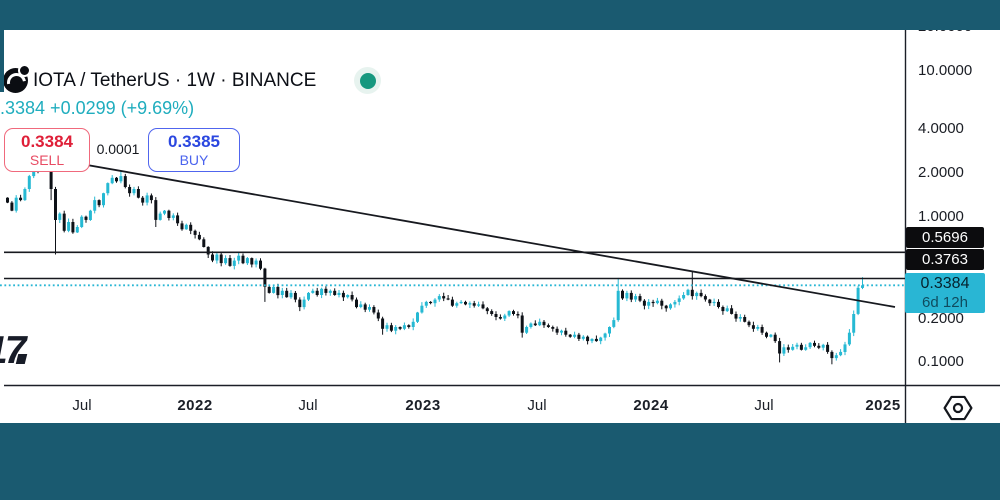 The height and width of the screenshot is (500, 1000). Describe the element at coordinates (2, 46) in the screenshot. I see `left-frame-sliver` at that location.